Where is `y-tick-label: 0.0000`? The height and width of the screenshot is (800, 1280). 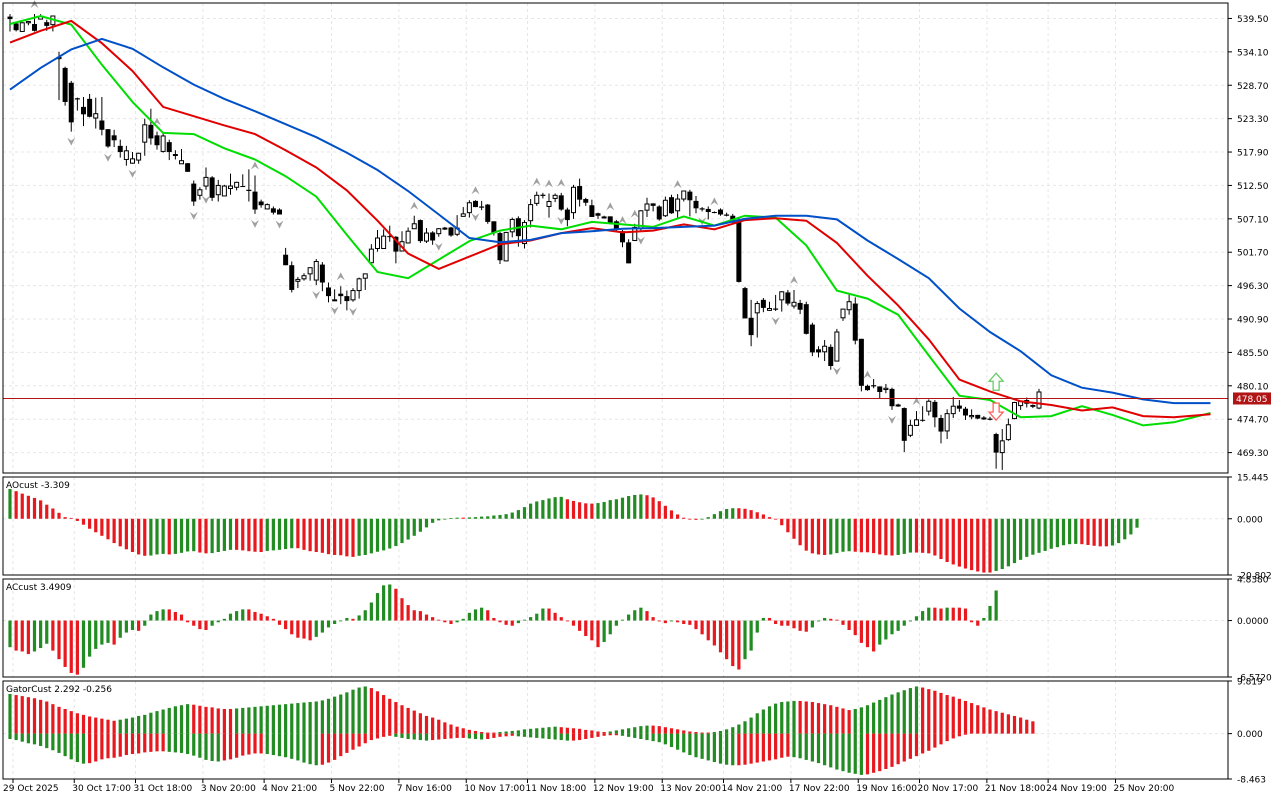 y-tick-label: 0.0000 is located at coordinates (1253, 622).